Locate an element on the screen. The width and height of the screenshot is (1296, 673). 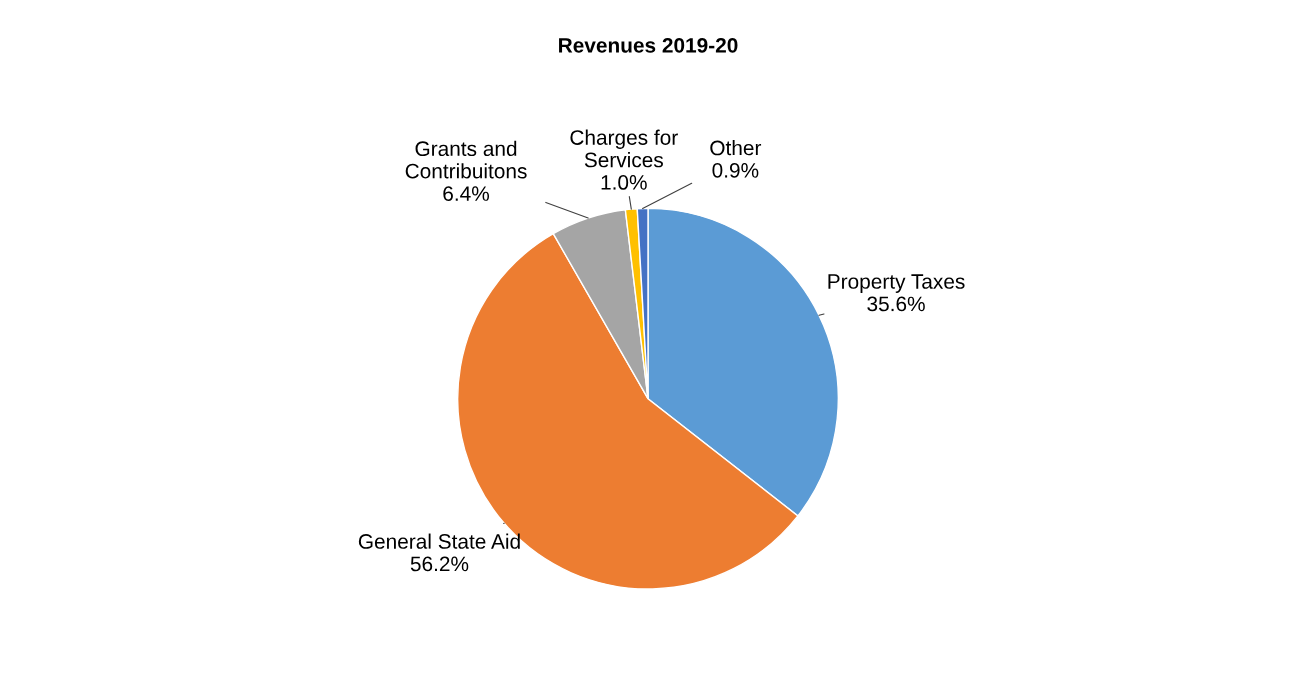
slice-label: General State Aid is located at coordinates (439, 541).